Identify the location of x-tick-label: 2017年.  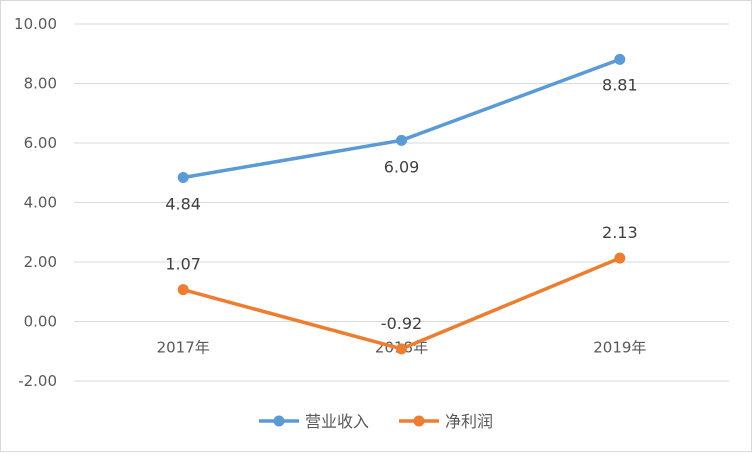
(183, 348).